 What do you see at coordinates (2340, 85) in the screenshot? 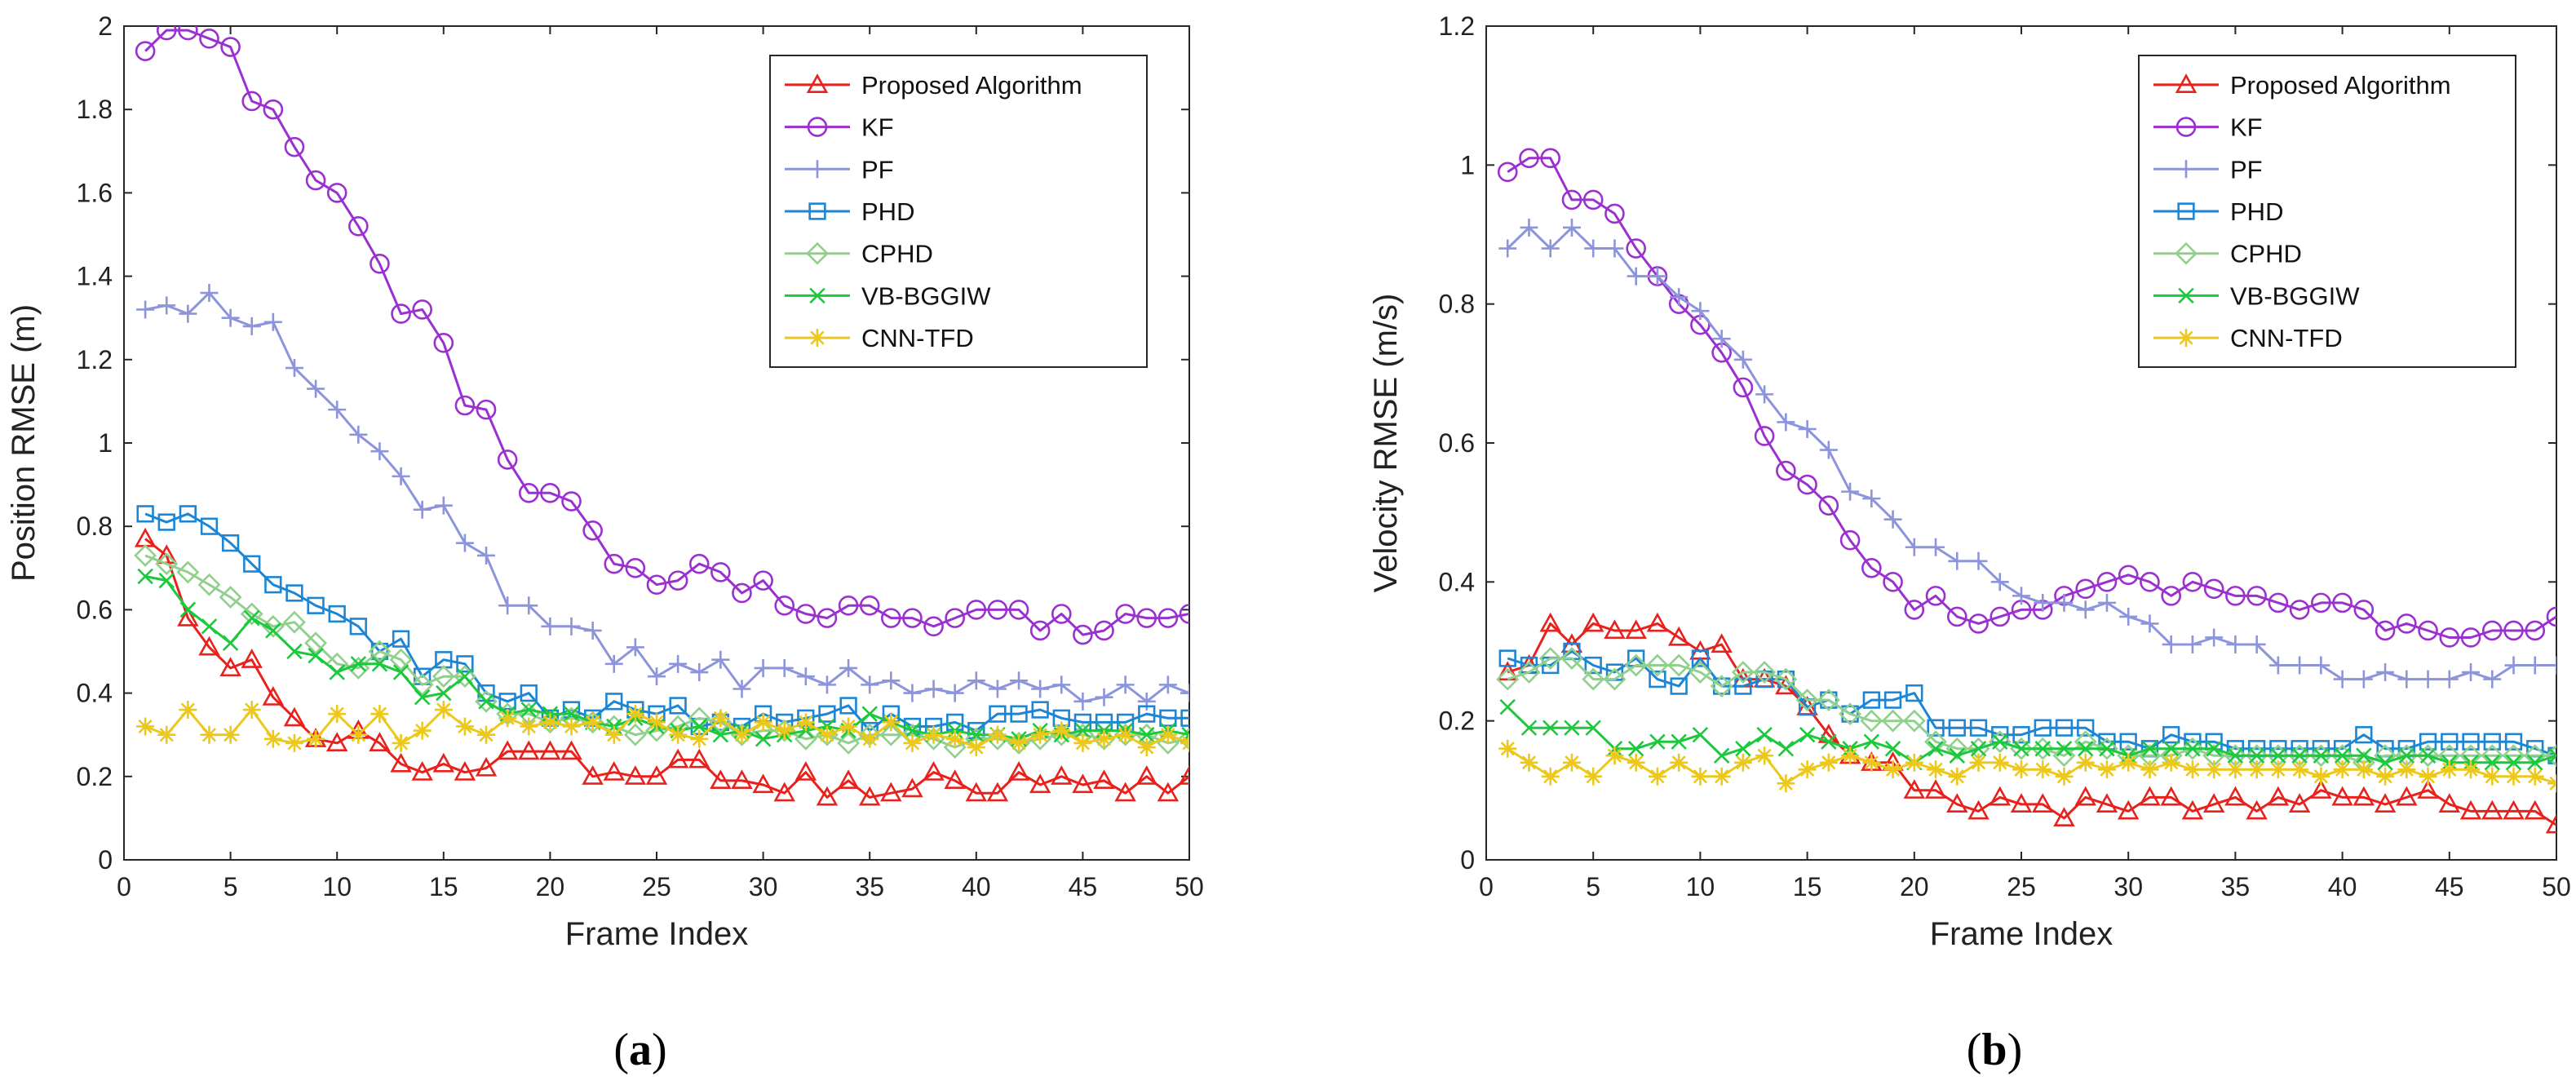
I see `legend-label: Proposed Algorithm` at bounding box center [2340, 85].